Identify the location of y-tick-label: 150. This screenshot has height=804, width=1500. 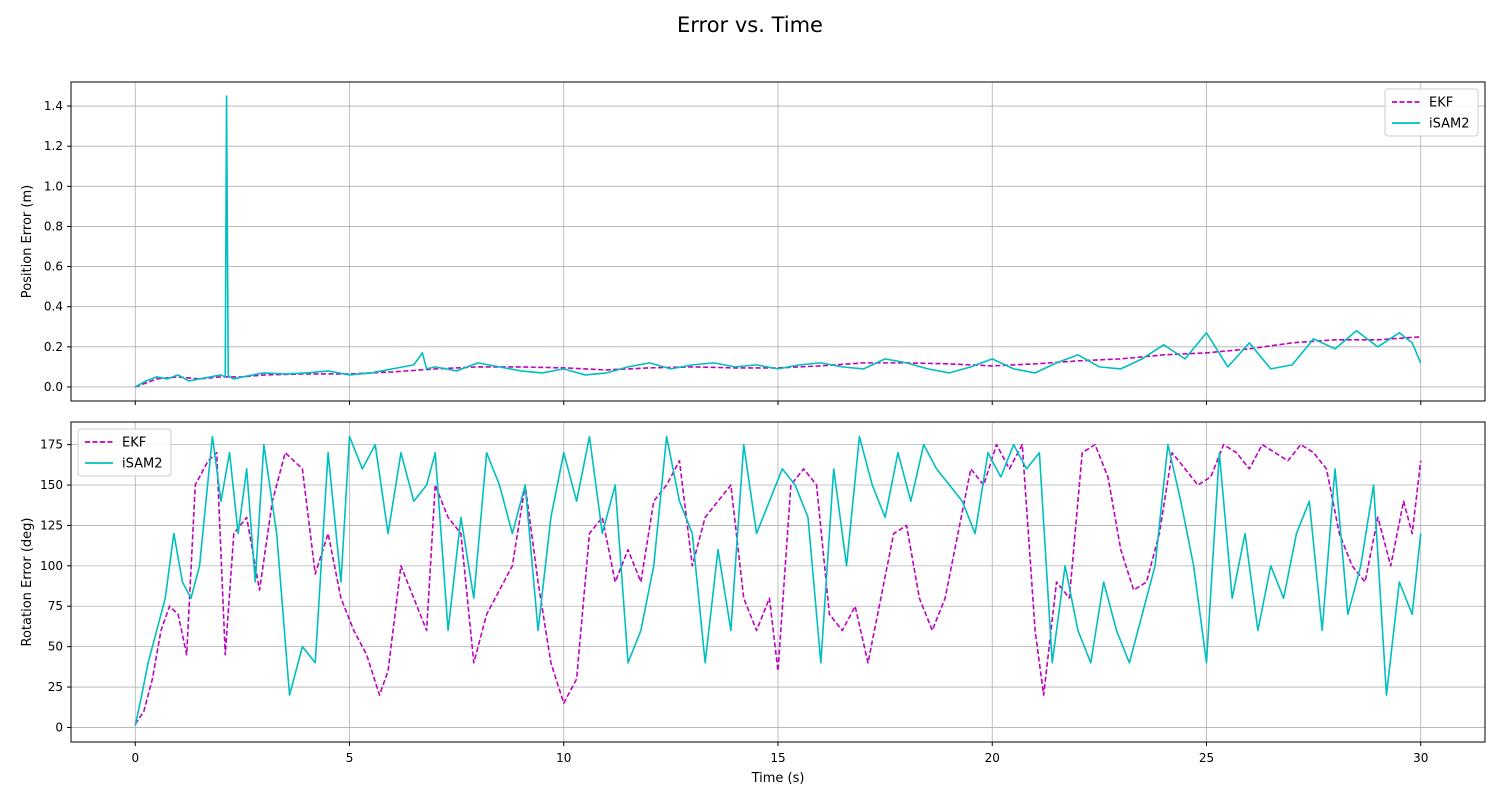
(51, 485).